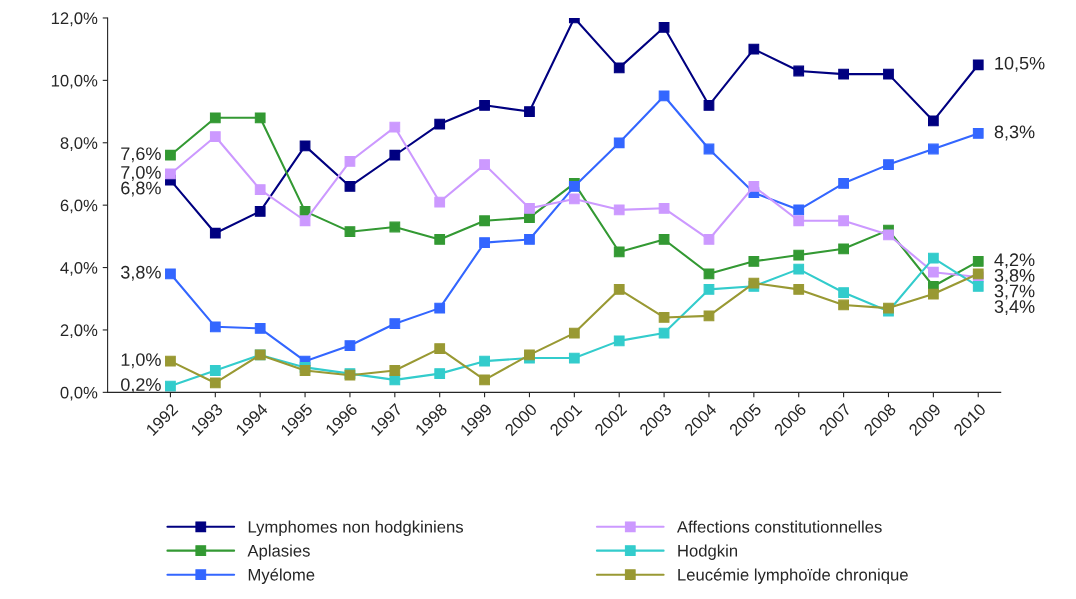 This screenshot has width=1076, height=599. Describe the element at coordinates (79, 144) in the screenshot. I see `y-tick-label: 8,0%` at that location.